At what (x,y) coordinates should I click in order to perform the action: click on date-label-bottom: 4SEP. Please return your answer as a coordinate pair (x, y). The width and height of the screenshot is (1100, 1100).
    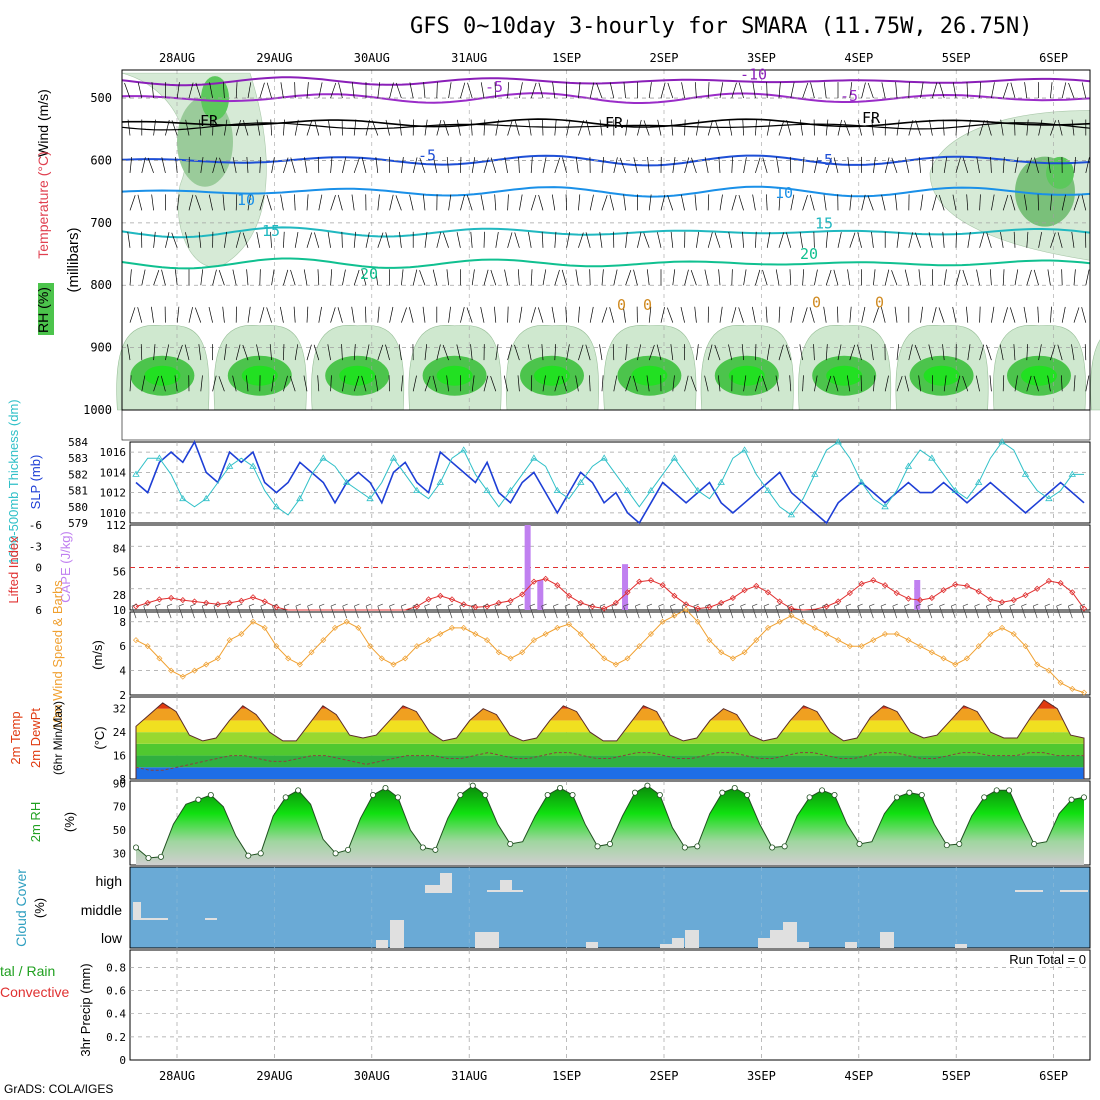
    Looking at the image, I should click on (858, 1076).